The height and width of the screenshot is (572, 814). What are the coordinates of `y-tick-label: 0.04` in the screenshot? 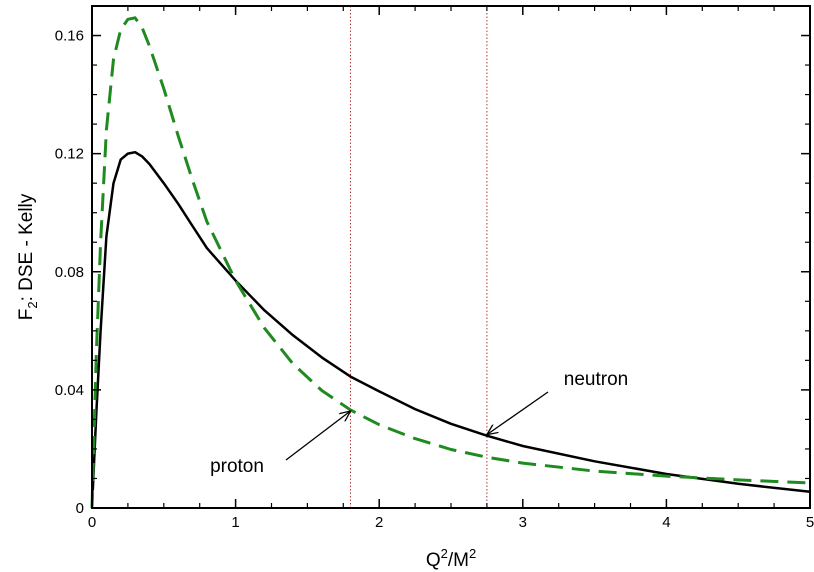 It's located at (69, 390).